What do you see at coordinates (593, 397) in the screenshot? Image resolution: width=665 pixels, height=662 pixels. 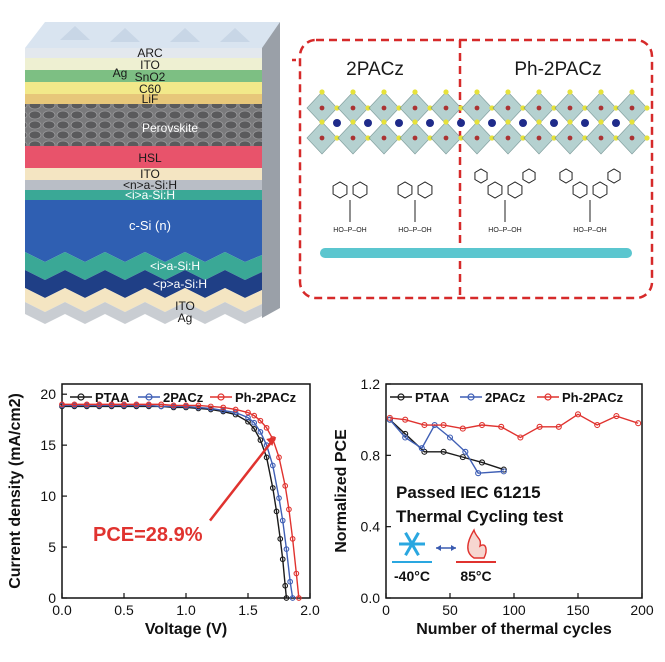 I see `legend-label: Ph-2PACz` at bounding box center [593, 397].